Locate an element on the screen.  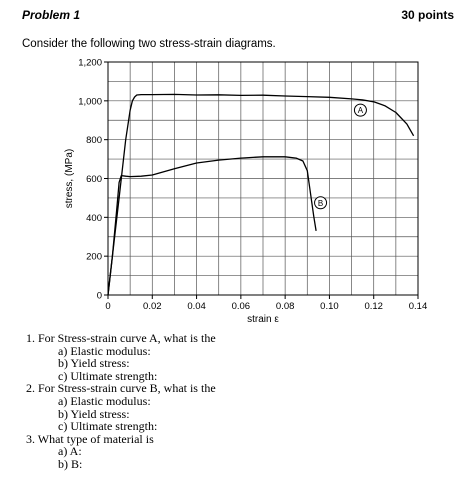
y-tick-label: 400 is located at coordinates (94, 218).